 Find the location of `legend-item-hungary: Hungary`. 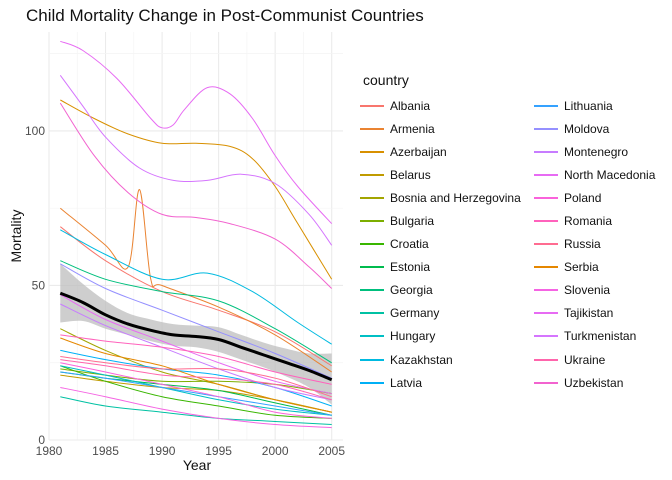

legend-item-hungary: Hungary is located at coordinates (447, 336).